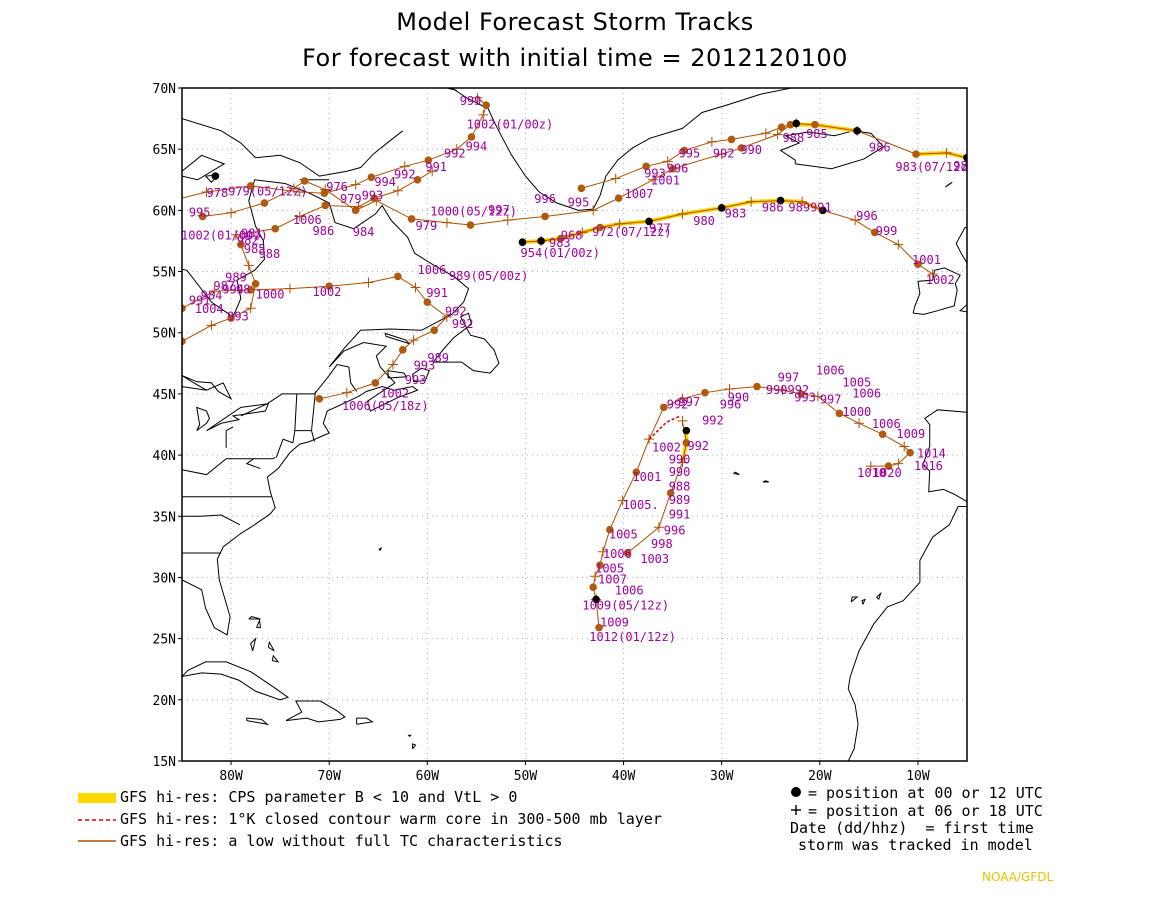 This screenshot has width=1150, height=924. I want to click on pressure-label: 989991, so click(809, 208).